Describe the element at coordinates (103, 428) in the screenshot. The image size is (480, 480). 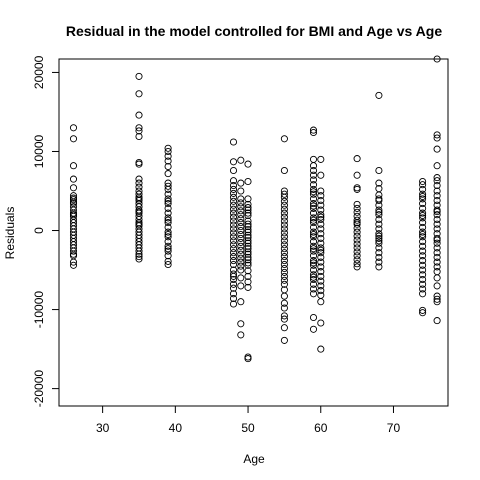
I see `x-tick-label: 30` at that location.